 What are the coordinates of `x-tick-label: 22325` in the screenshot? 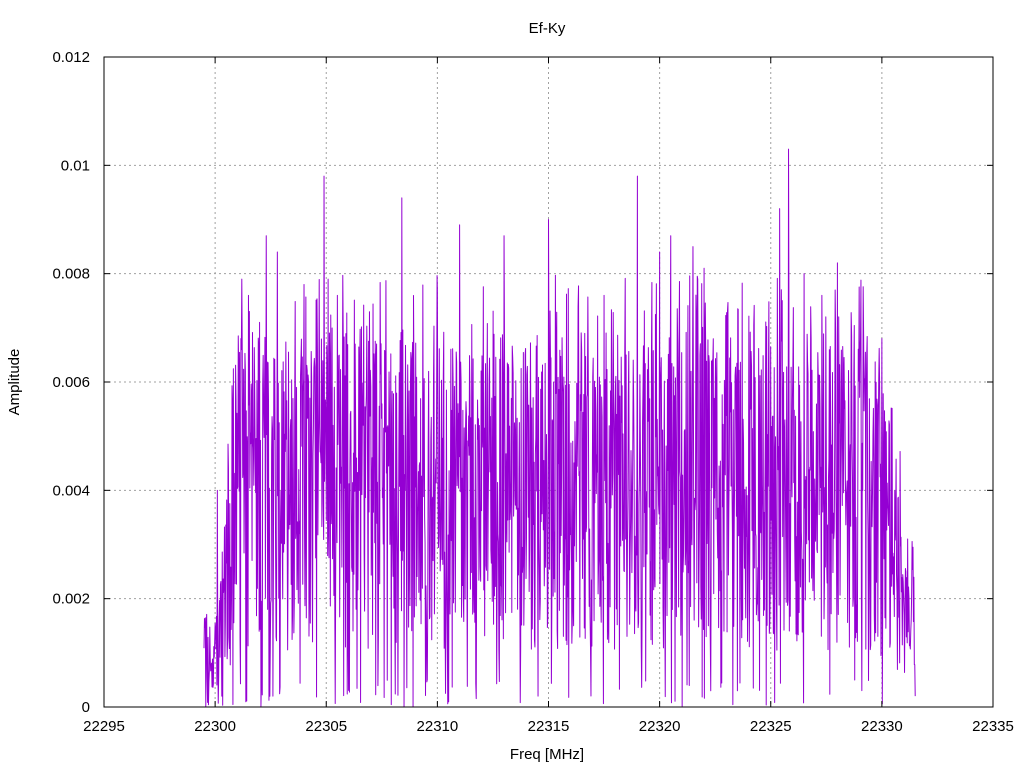 It's located at (771, 726).